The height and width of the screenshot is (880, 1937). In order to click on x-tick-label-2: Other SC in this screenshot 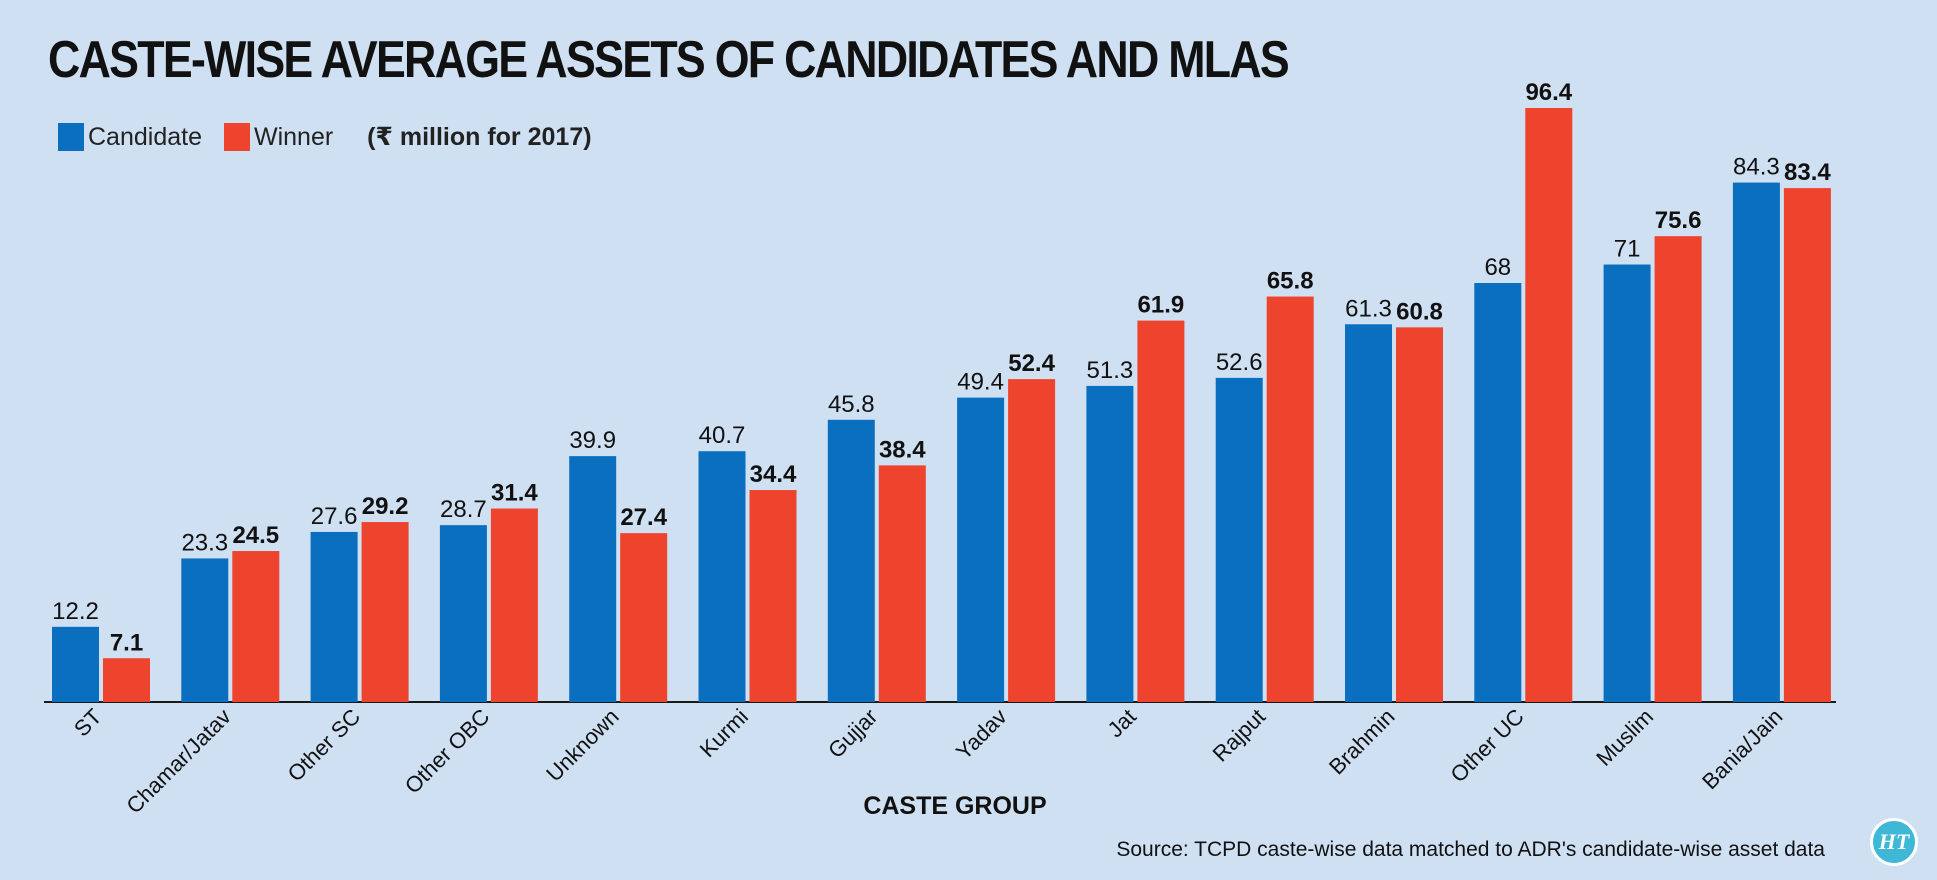, I will do `click(324, 745)`.